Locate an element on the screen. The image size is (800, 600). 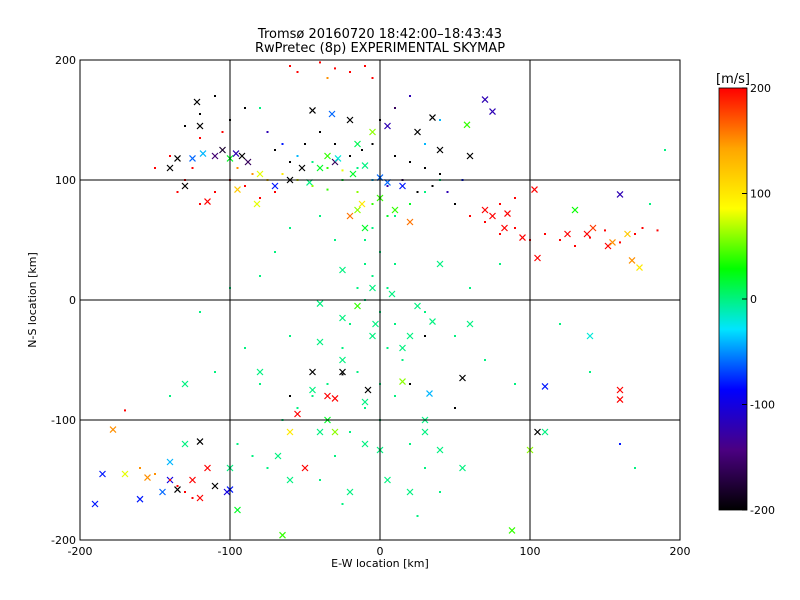
y-tick-label: 0 is located at coordinates (72, 300).